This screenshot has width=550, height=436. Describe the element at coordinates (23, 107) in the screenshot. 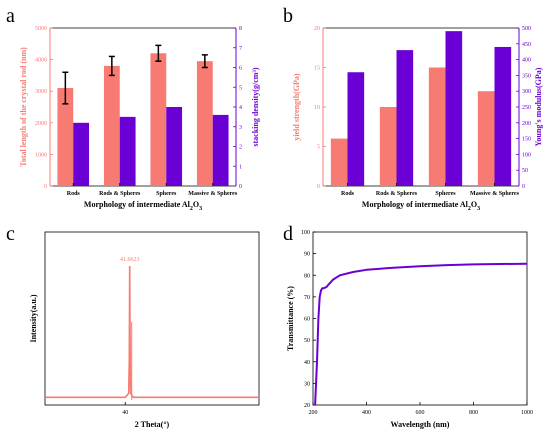

I see `panel-a-y-axis-label-left: Total length of the crystal rod (nm)` at that location.